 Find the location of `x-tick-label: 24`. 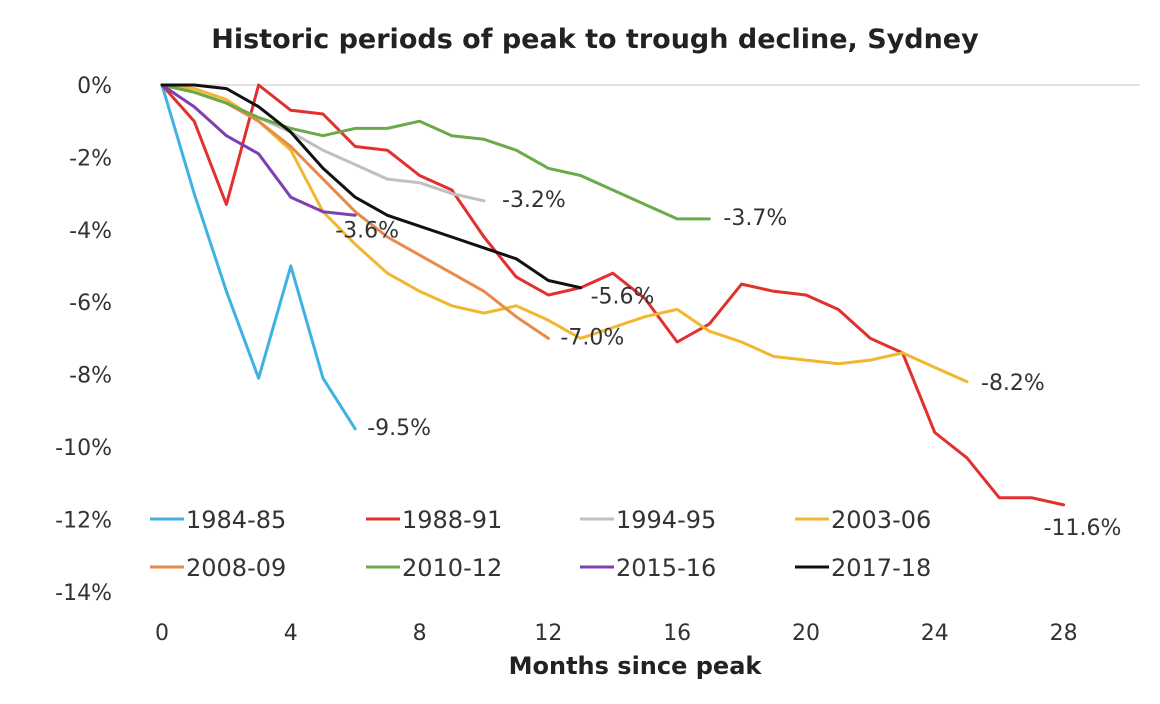

x-tick-label: 24 is located at coordinates (935, 633).